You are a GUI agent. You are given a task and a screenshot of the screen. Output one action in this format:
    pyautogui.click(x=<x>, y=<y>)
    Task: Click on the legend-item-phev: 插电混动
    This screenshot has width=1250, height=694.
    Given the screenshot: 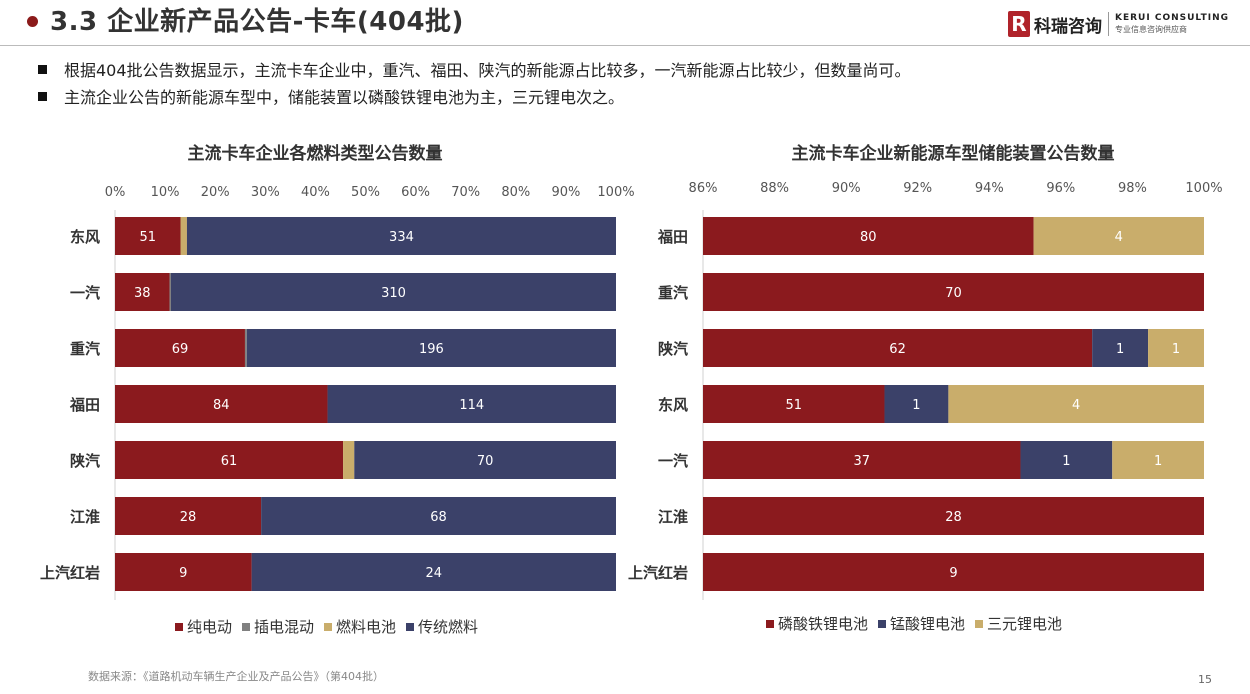 What is the action you would take?
    pyautogui.click(x=278, y=626)
    